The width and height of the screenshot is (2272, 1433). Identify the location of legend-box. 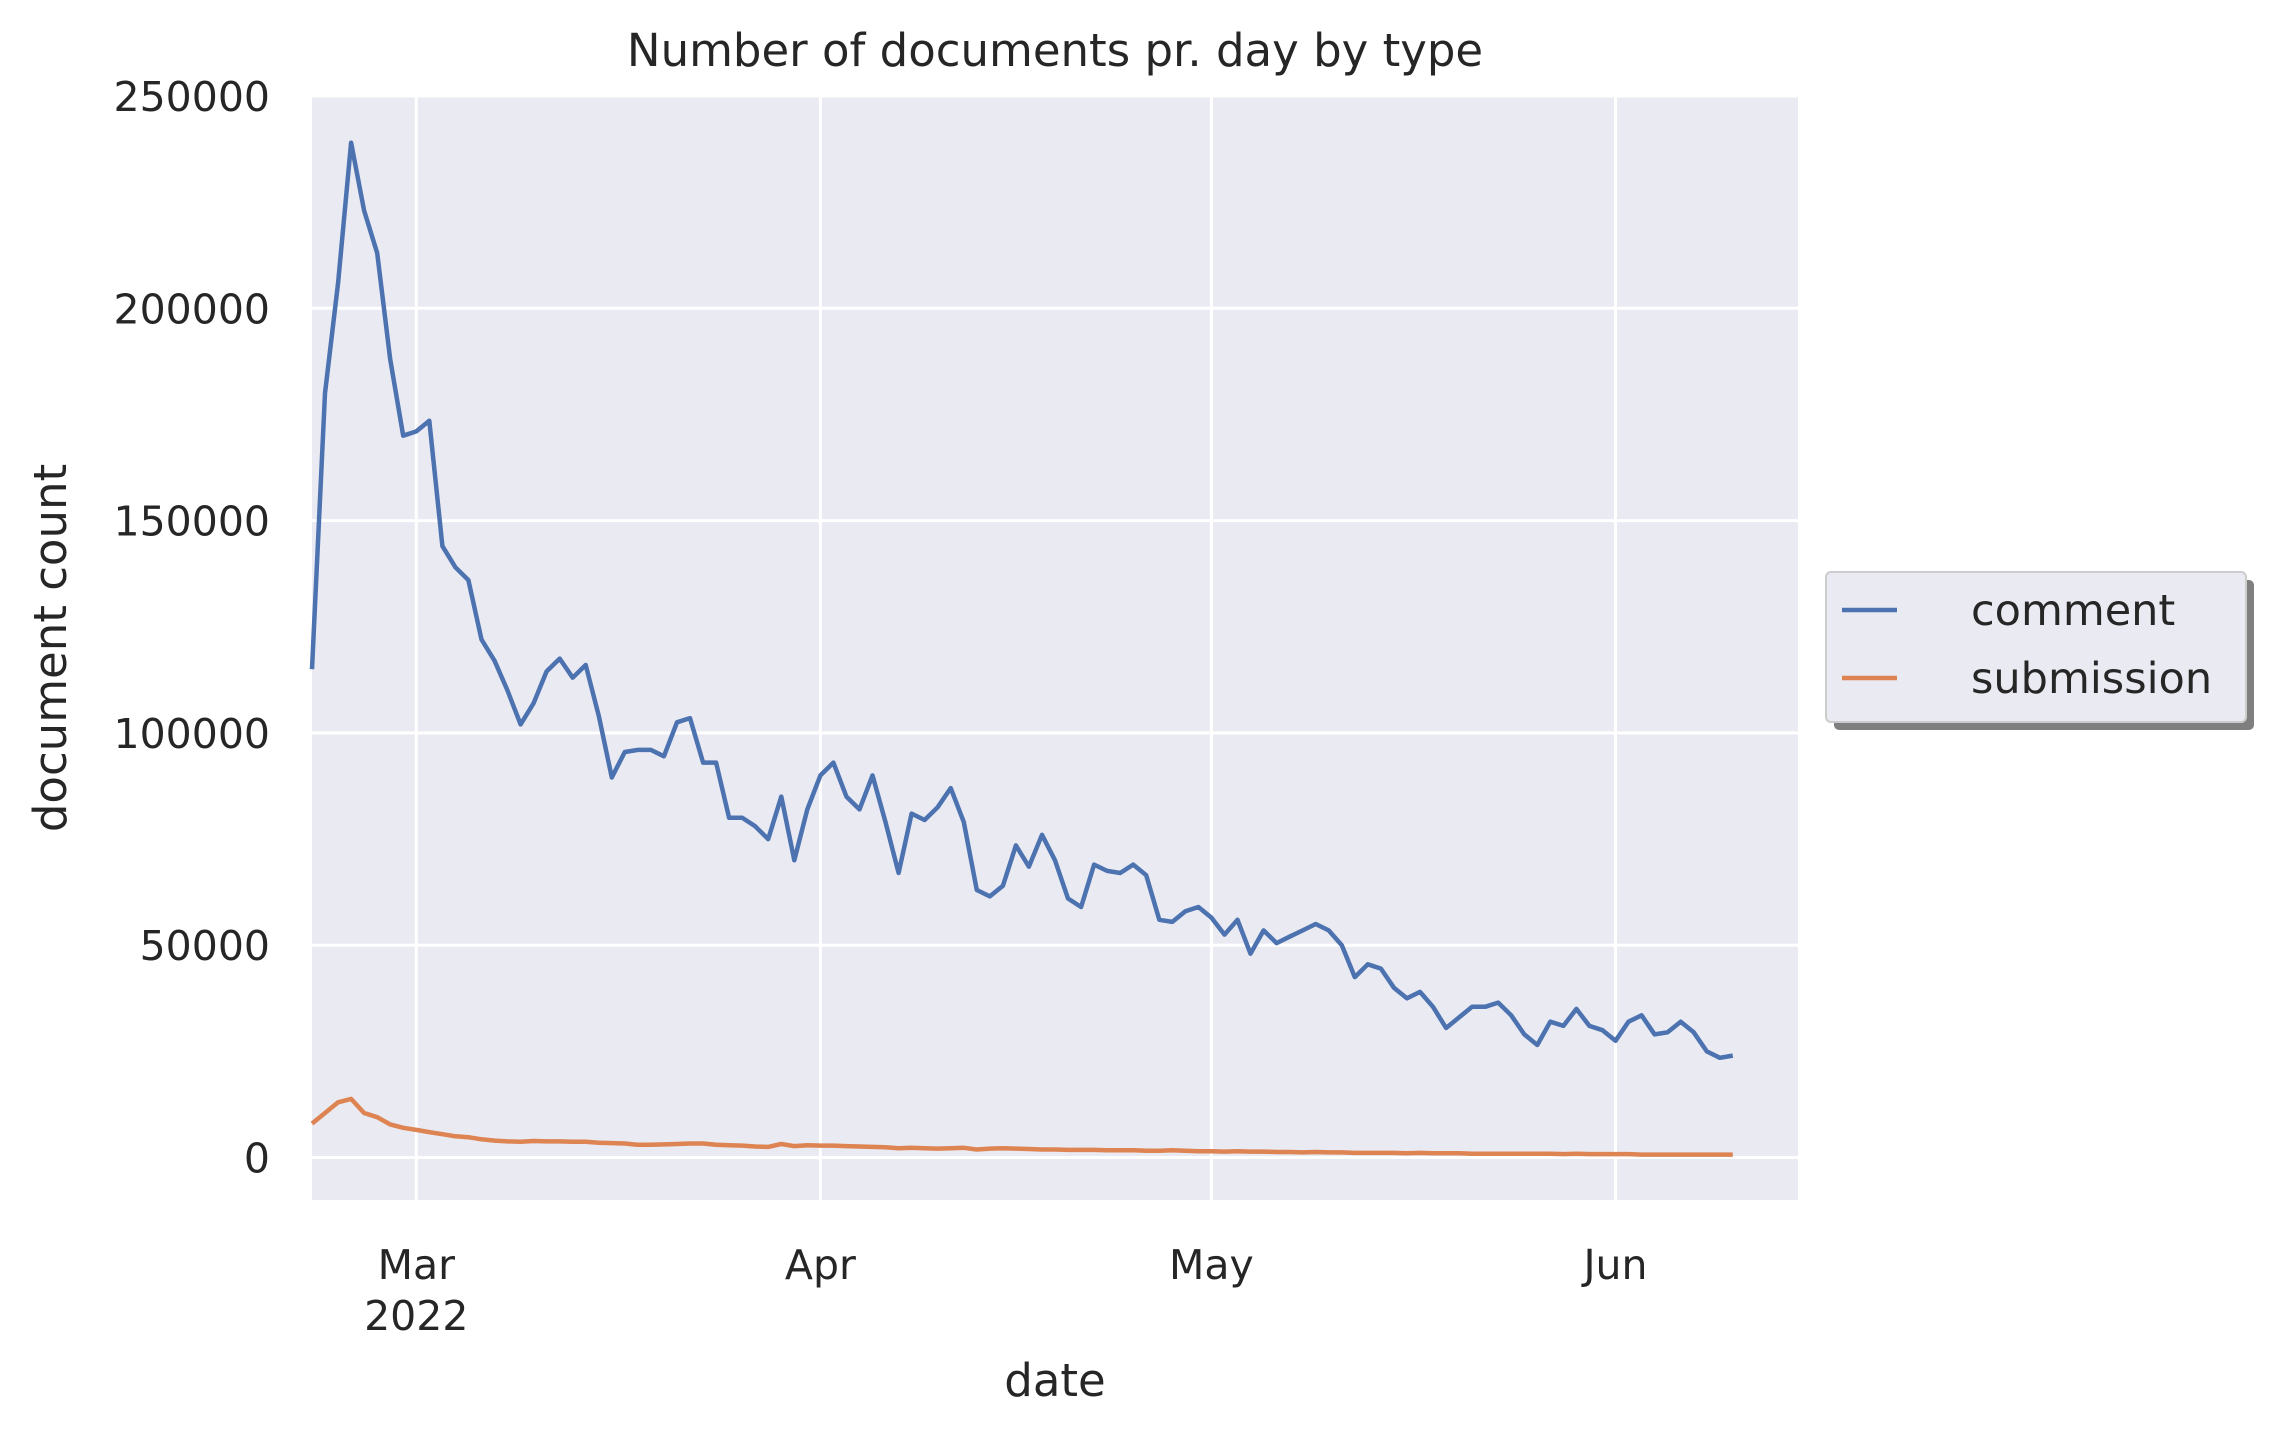
(2036, 647).